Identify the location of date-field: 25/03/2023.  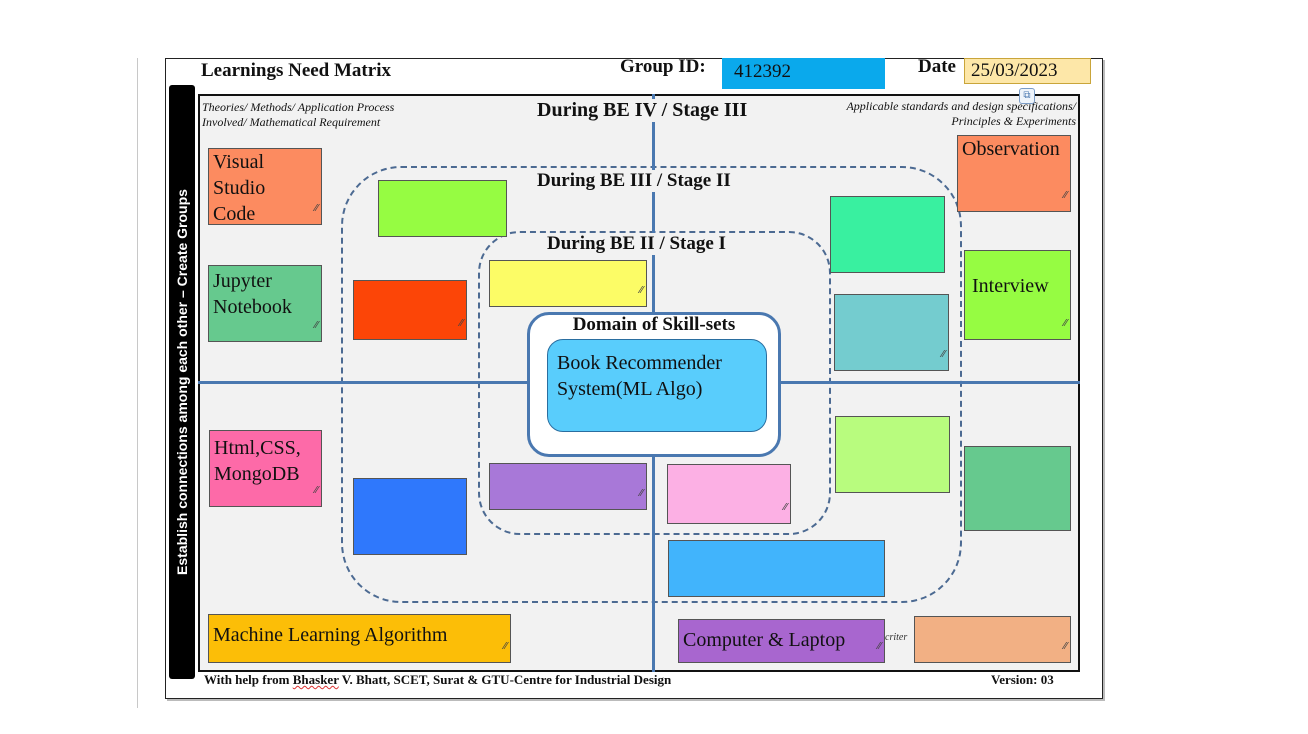
(1027, 71).